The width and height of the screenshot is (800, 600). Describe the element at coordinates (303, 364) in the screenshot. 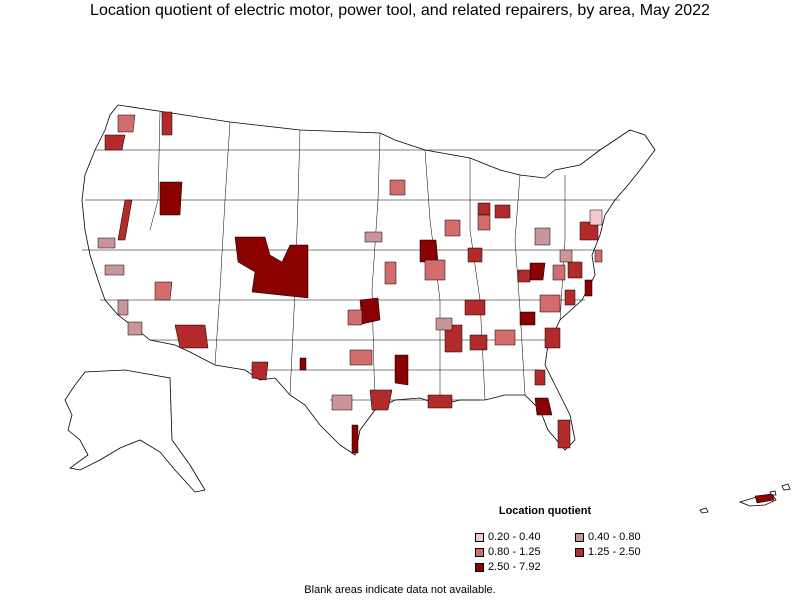

I see `area-west-texas` at that location.